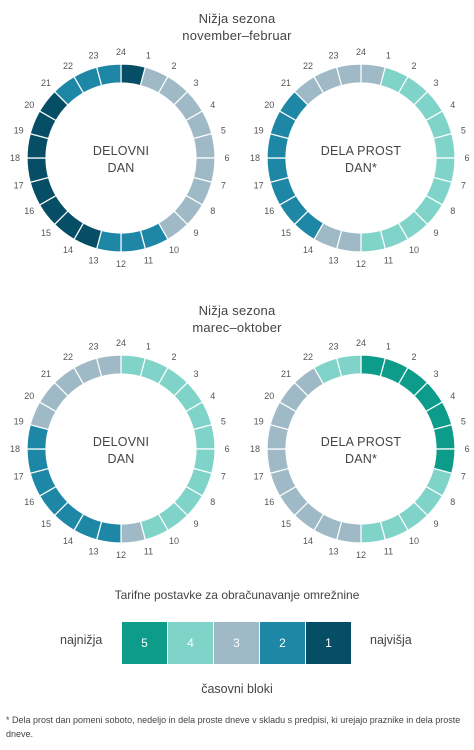 The width and height of the screenshot is (474, 750). Describe the element at coordinates (145, 643) in the screenshot. I see `legend-cell: 5` at that location.